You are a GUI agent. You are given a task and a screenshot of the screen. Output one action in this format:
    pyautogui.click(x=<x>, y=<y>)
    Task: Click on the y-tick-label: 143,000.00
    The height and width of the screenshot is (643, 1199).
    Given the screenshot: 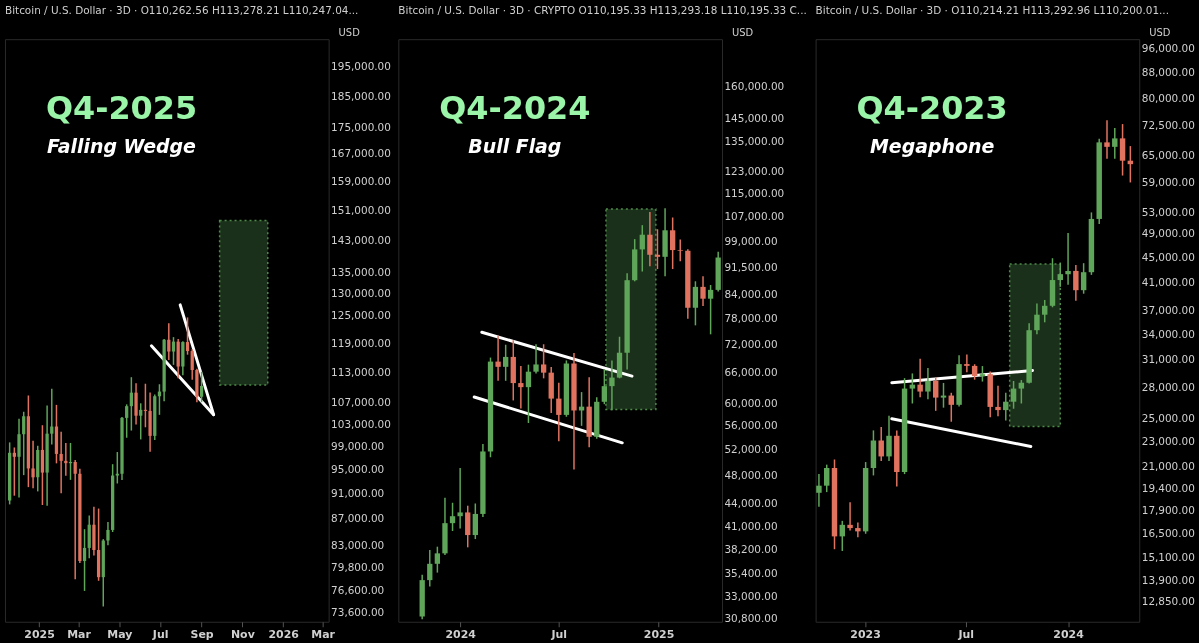 What is the action you would take?
    pyautogui.click(x=361, y=240)
    